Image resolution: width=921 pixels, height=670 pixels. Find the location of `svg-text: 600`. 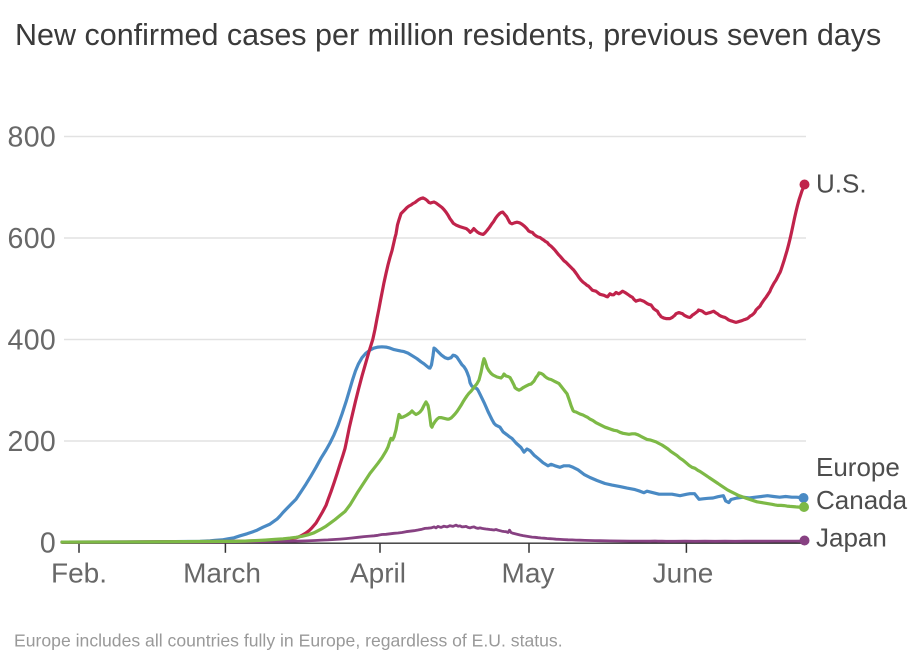

svg-text: 600 is located at coordinates (32, 239).